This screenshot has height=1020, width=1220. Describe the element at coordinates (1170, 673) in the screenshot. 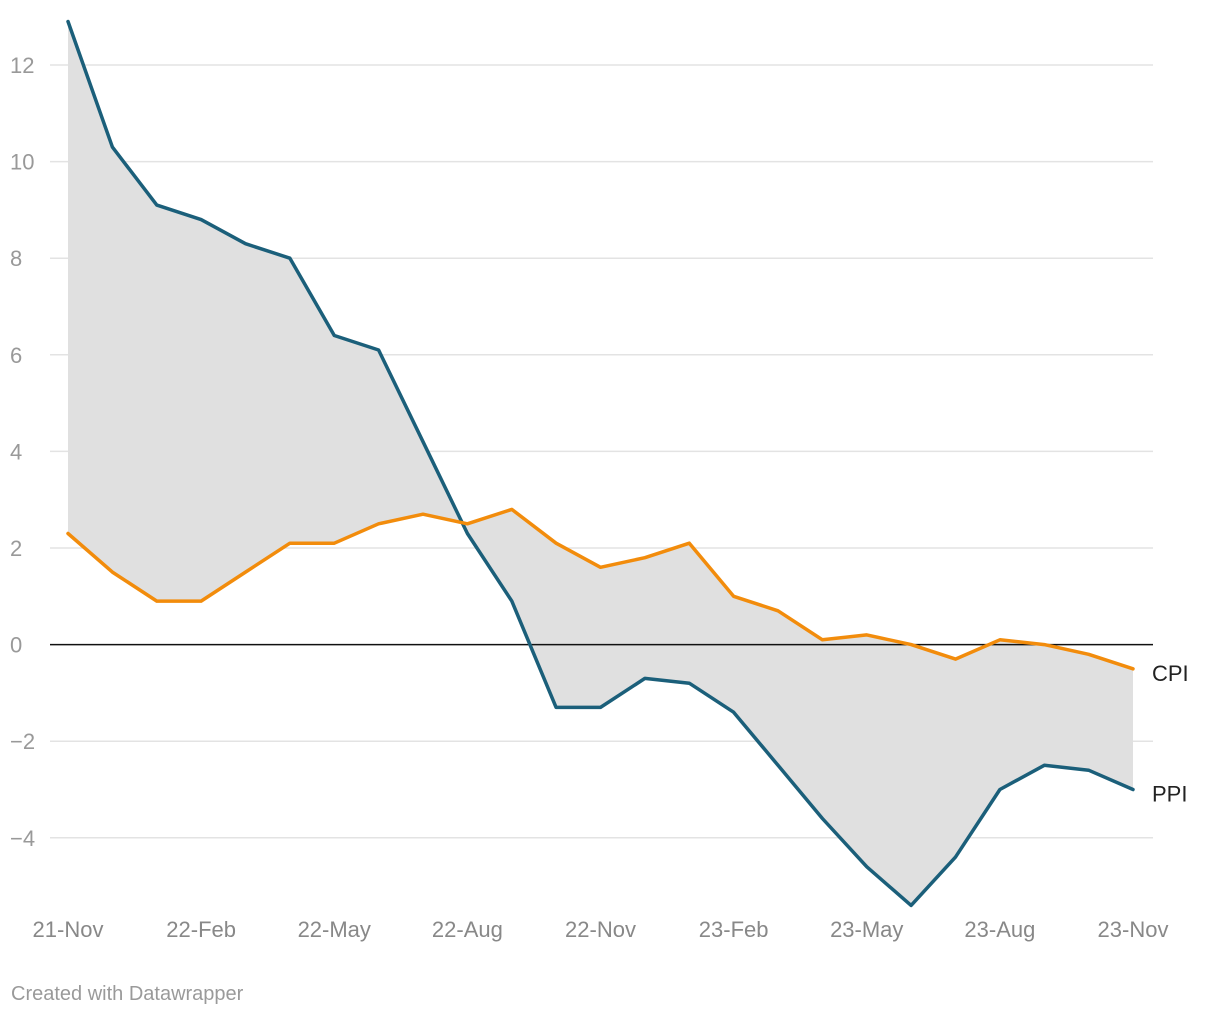

I see `cpi-series-label: CPI` at that location.